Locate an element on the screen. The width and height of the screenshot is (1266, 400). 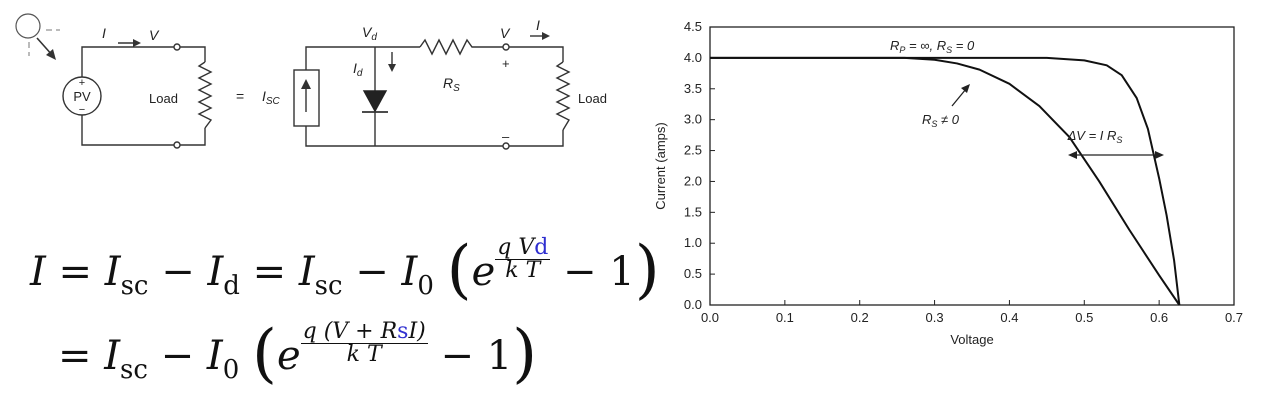
load-wire-bottom is located at coordinates (193, 137).